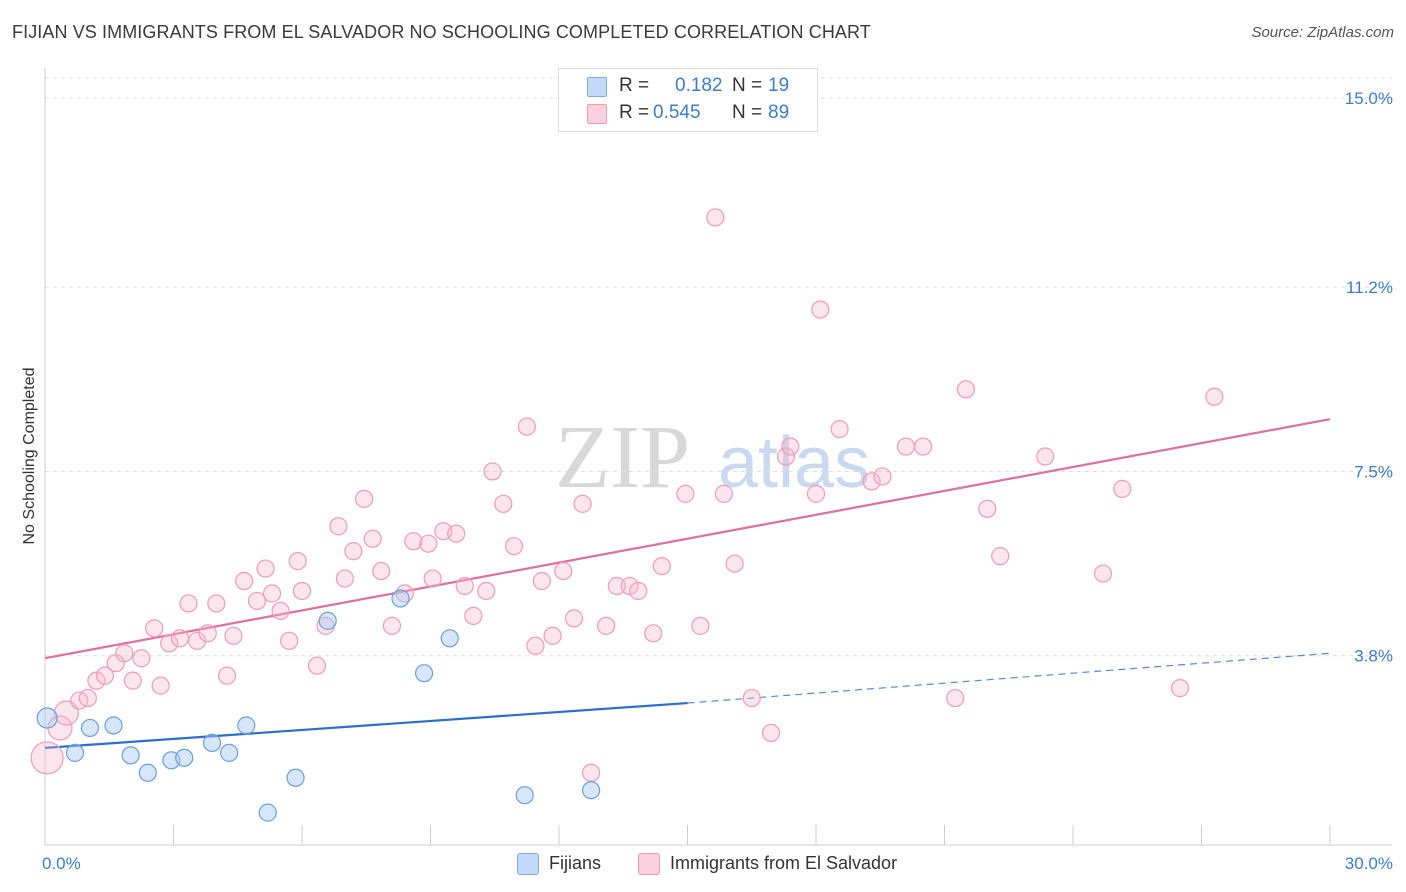 Image resolution: width=1406 pixels, height=892 pixels. Describe the element at coordinates (794, 463) in the screenshot. I see `watermark-atlas: atlas` at that location.